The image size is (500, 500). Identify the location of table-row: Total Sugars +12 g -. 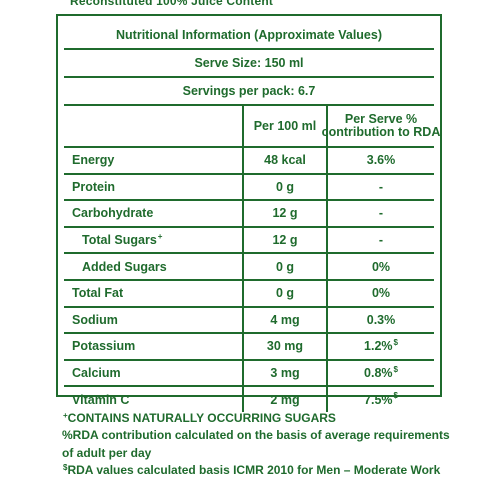
(249, 239).